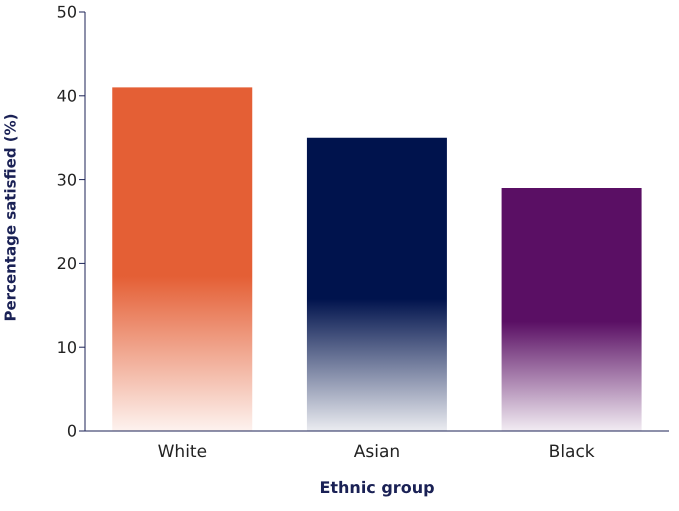  Describe the element at coordinates (10, 217) in the screenshot. I see `y-axis-title: Percentage satisfied (%)` at that location.